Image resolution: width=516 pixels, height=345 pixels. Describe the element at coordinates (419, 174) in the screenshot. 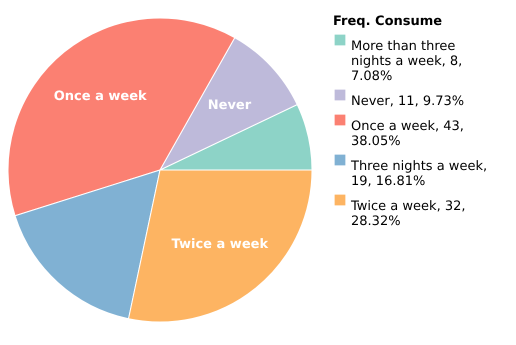

I see `legend-label: Three nights a week, 19, 16.81%` at that location.